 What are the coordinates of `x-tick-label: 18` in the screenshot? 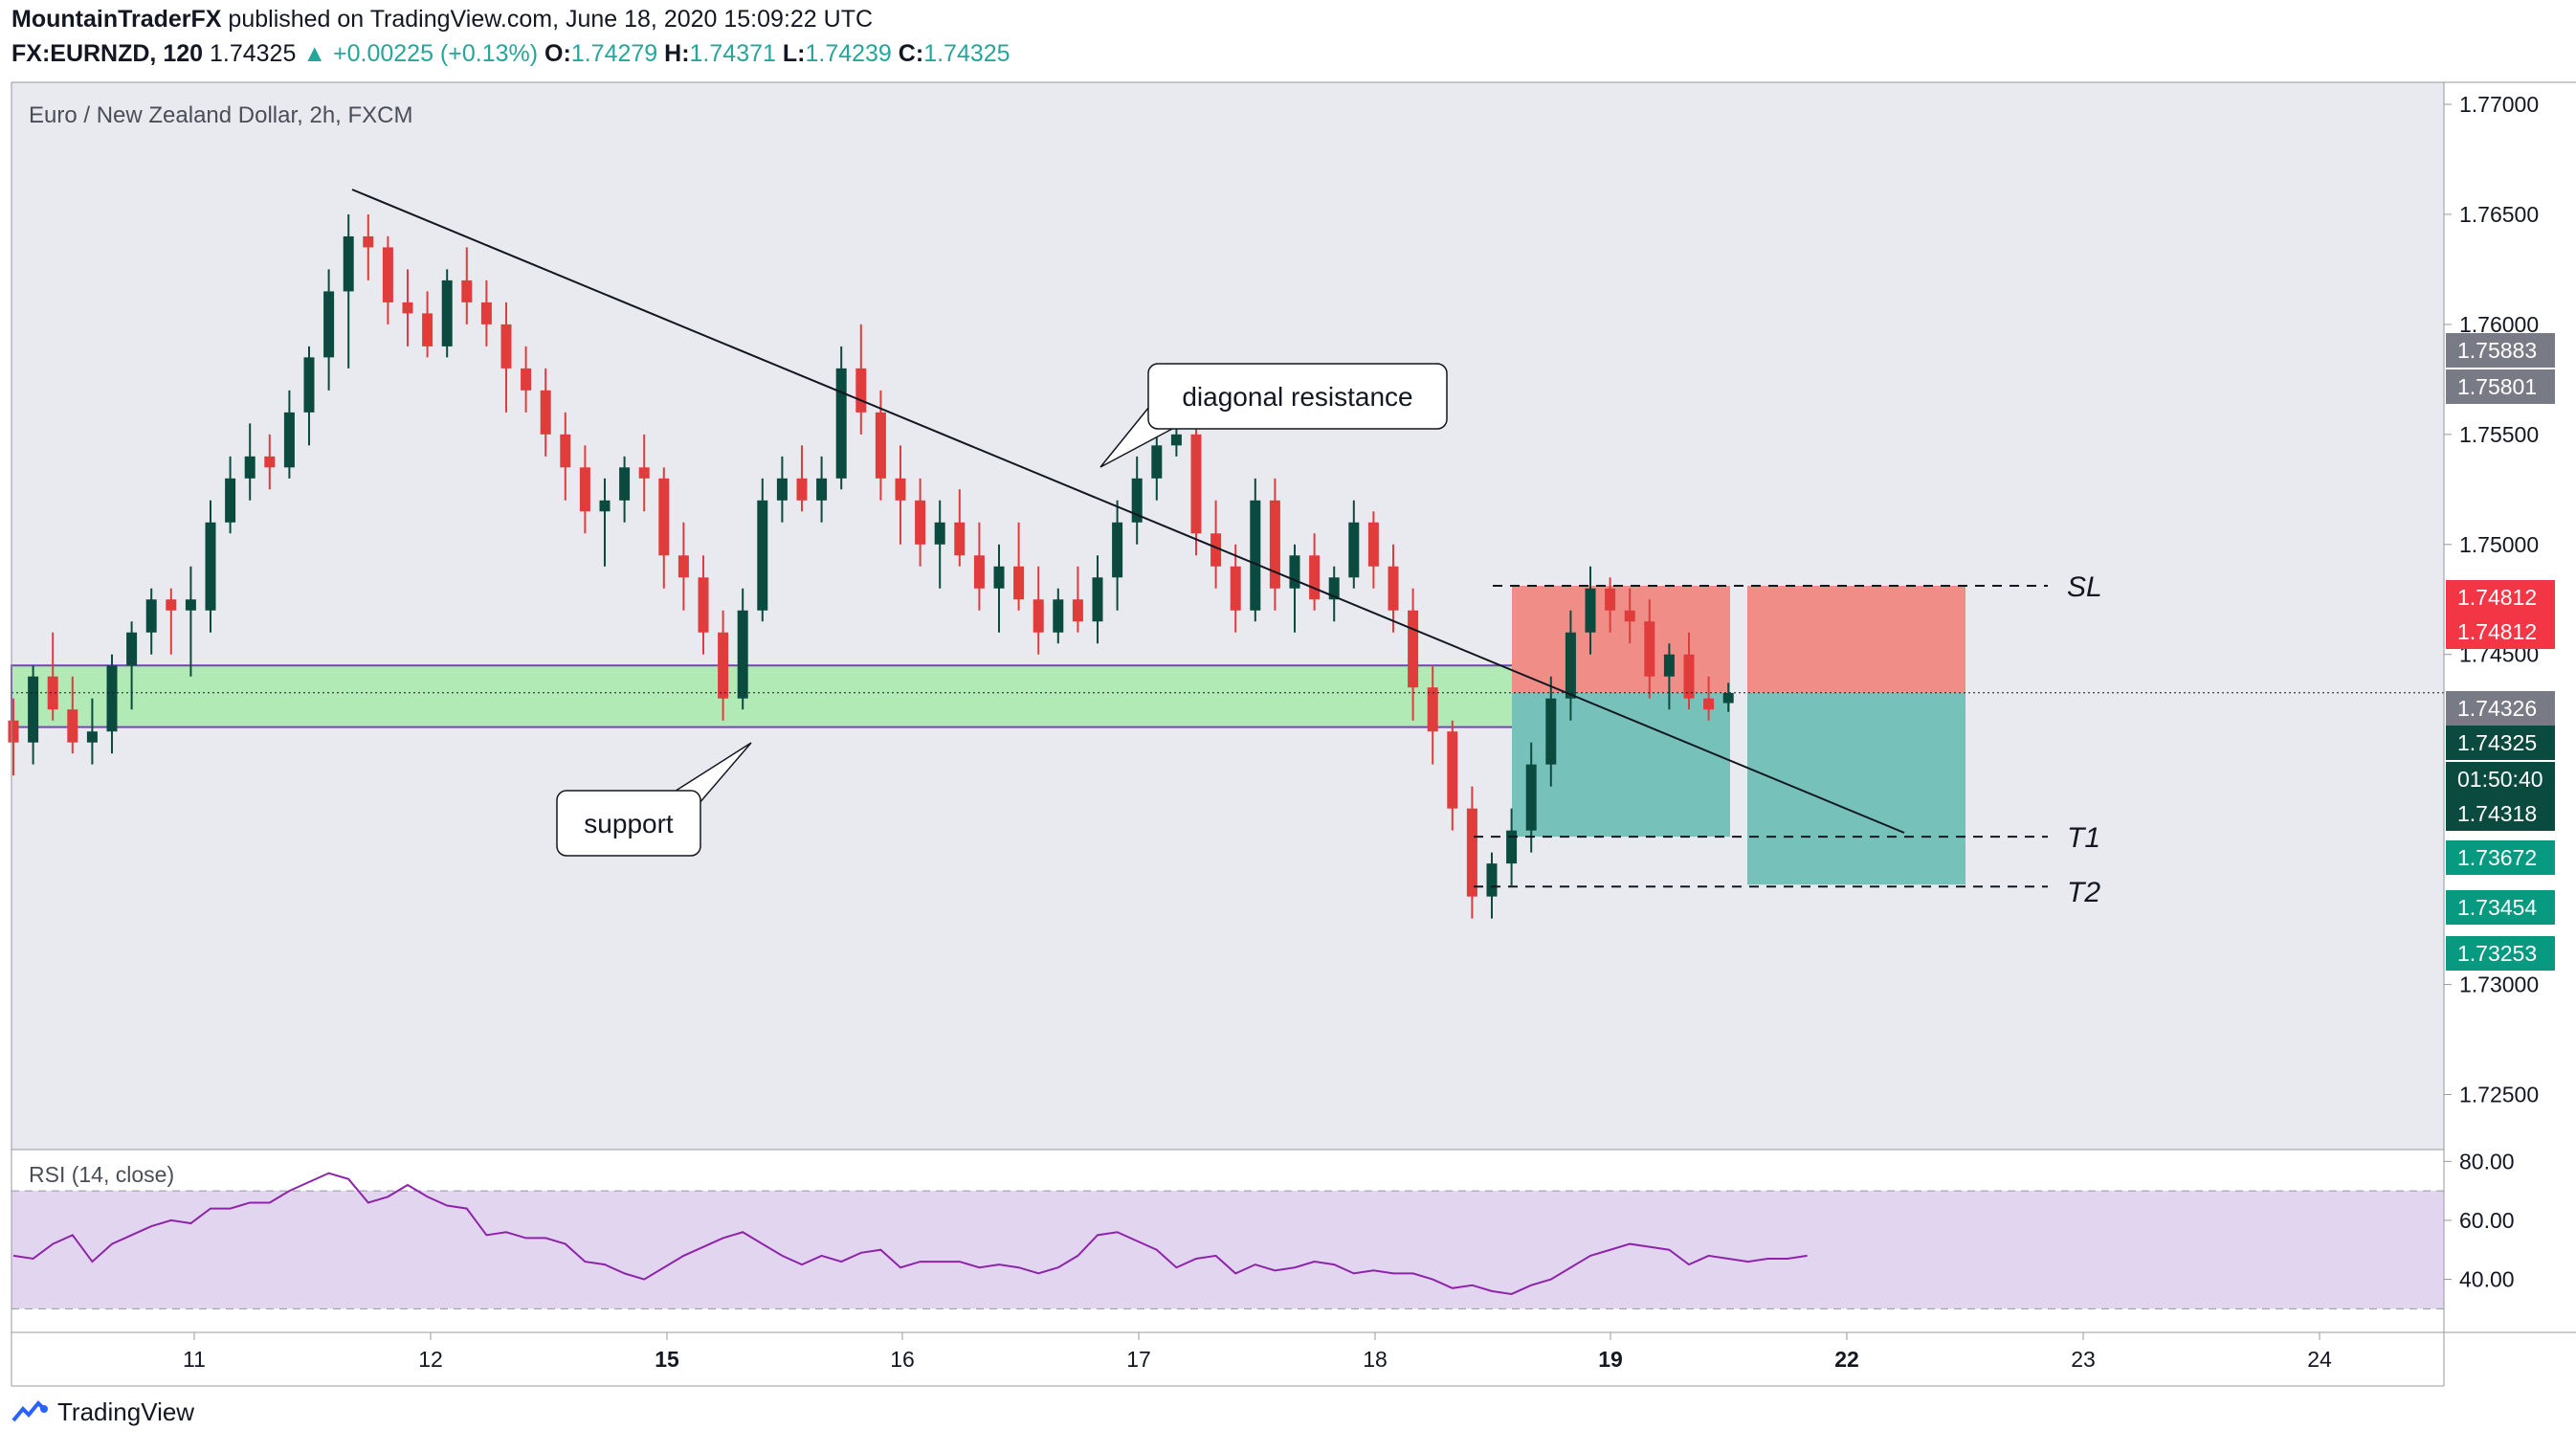 It's located at (1375, 1359).